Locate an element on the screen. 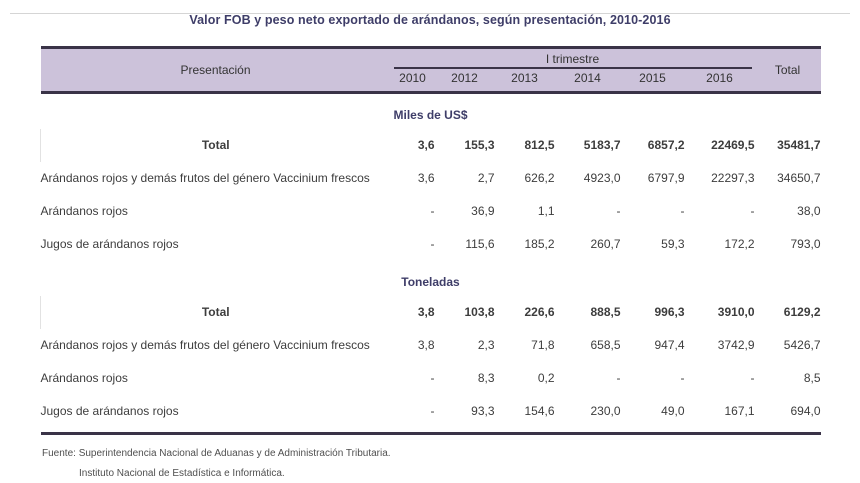  section-header-row: Toneladas is located at coordinates (431, 278).